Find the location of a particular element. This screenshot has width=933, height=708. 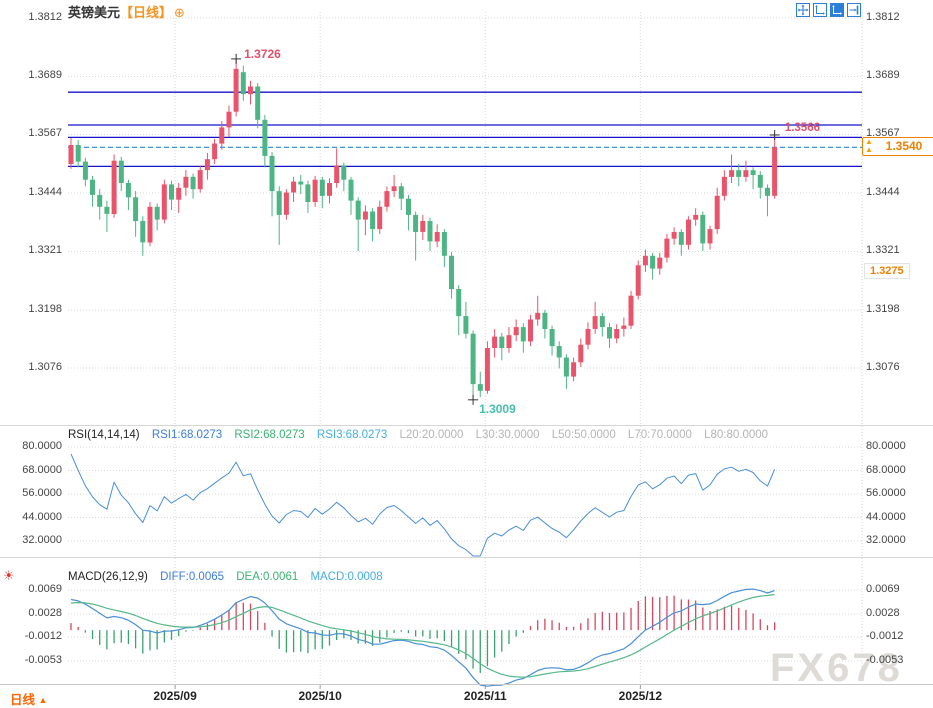

time-axis-line is located at coordinates (466, 684).